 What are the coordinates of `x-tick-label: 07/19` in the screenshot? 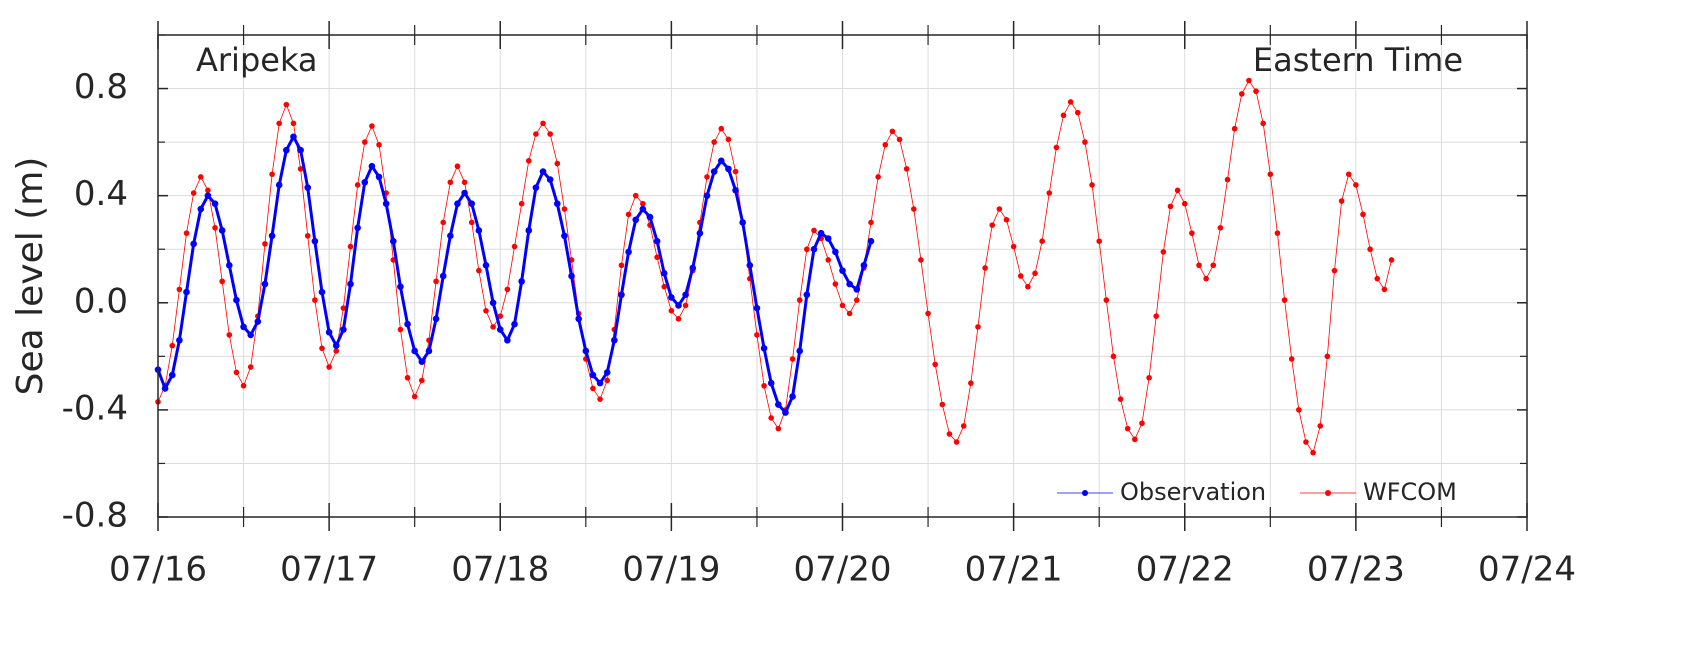 It's located at (671, 570).